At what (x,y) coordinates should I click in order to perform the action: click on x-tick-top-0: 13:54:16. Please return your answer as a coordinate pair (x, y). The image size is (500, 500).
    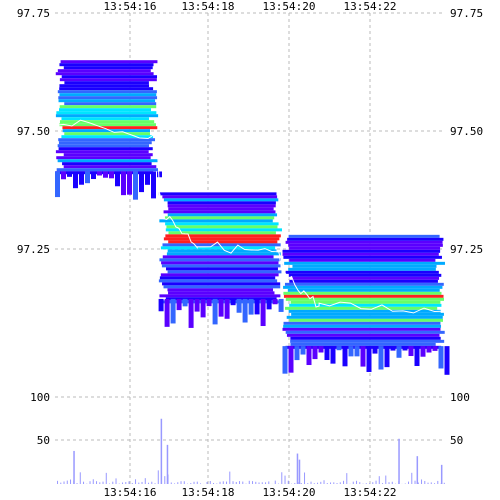
    Looking at the image, I should click on (130, 6).